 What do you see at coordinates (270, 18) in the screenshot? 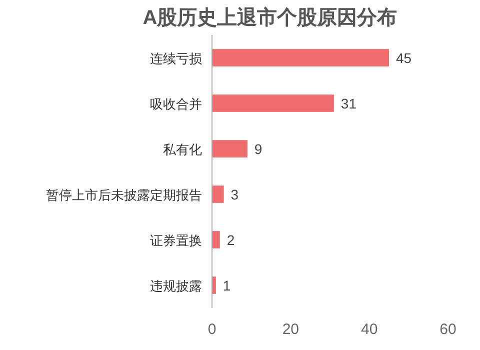
I see `title: A股历史上退市个股原因分布` at bounding box center [270, 18].